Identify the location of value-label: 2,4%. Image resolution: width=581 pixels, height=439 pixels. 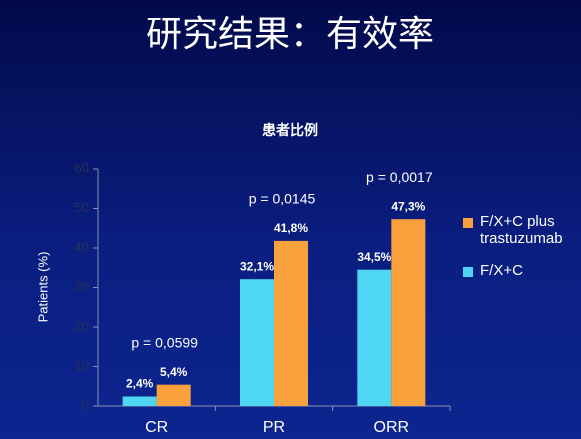
(140, 384).